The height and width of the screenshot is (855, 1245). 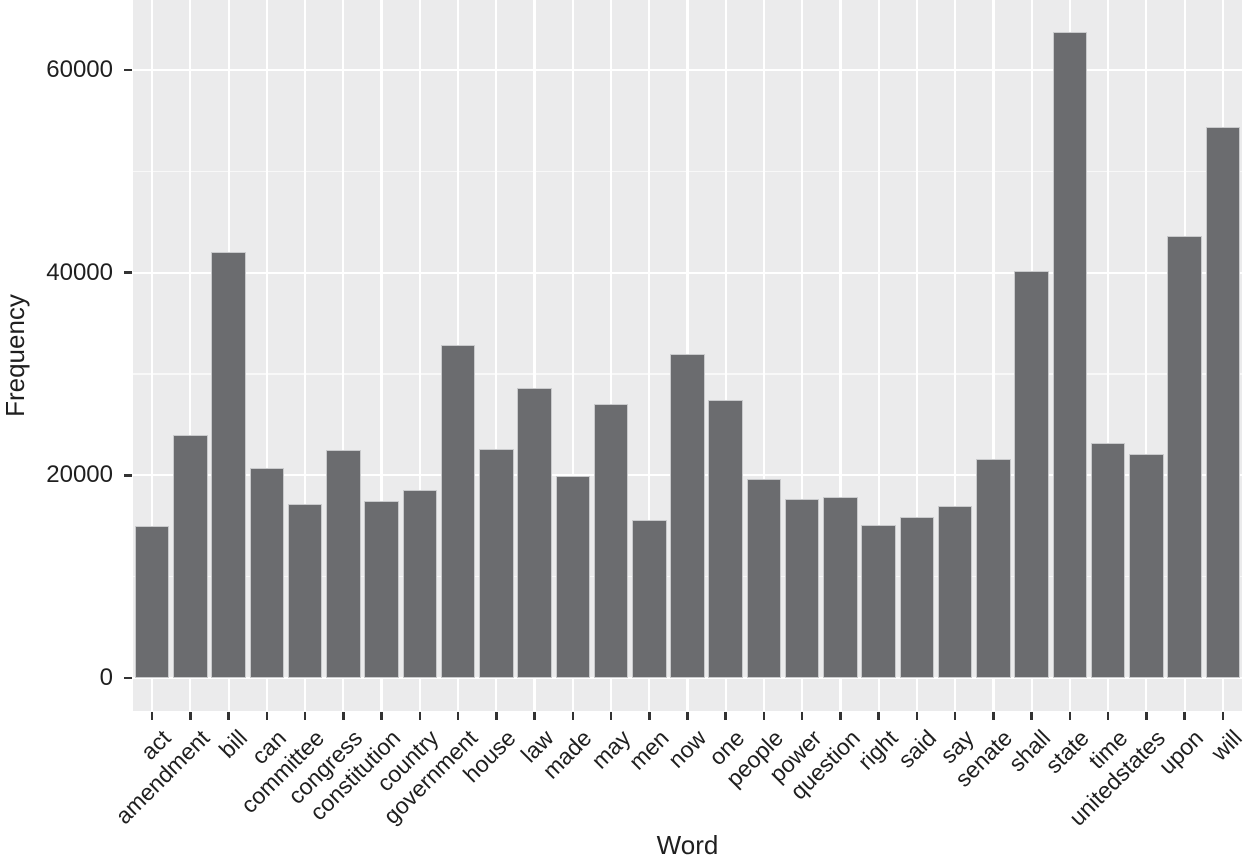 I want to click on x-tick-label-right: right, so click(x=877, y=749).